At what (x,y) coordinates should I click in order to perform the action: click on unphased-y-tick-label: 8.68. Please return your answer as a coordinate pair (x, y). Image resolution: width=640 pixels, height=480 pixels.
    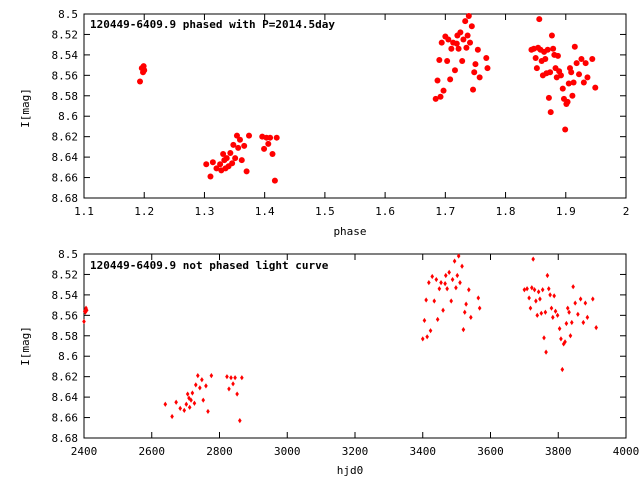
    Looking at the image, I should click on (65, 438).